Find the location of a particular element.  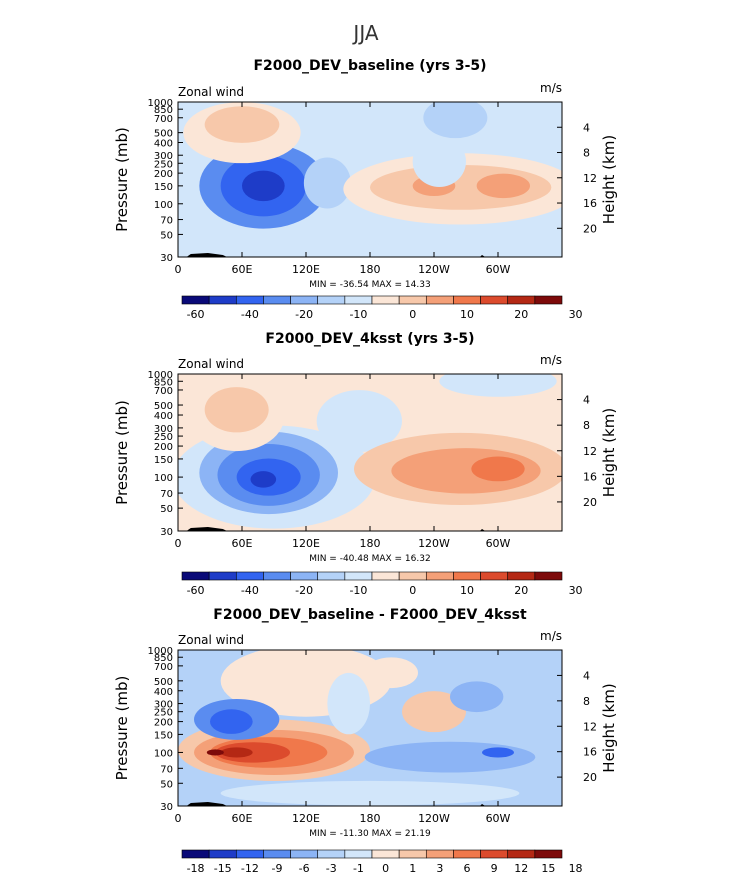

y-tick-label: 200 is located at coordinates (163, 447).